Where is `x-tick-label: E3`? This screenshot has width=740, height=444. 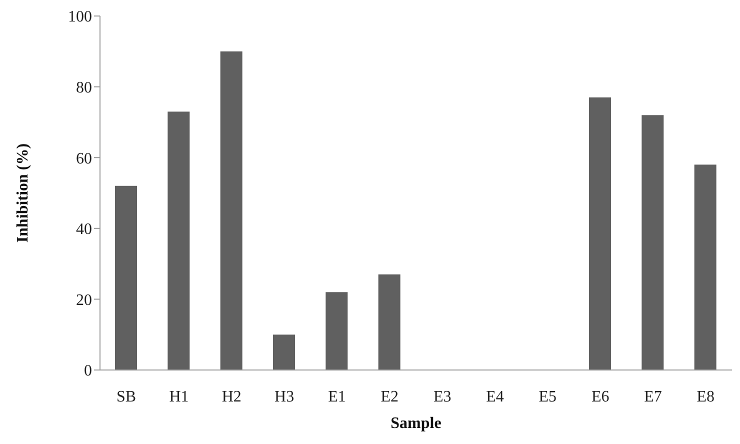
x-tick-label: E3 is located at coordinates (442, 397).